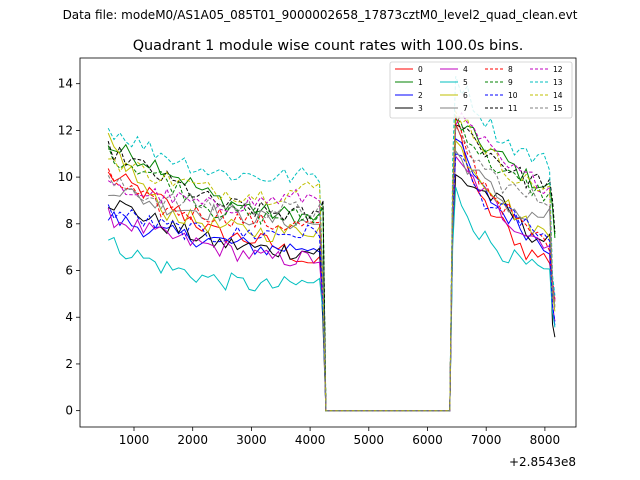  I want to click on legend-label-3: 3, so click(420, 108).